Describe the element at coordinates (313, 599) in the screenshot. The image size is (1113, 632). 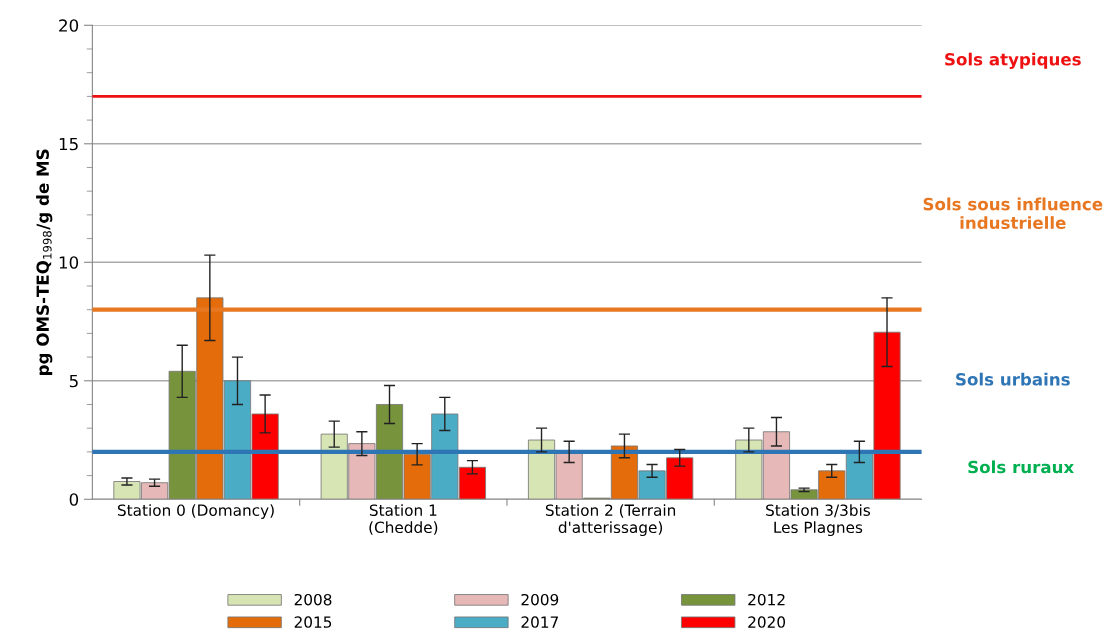
I see `legend-label: 2008` at that location.